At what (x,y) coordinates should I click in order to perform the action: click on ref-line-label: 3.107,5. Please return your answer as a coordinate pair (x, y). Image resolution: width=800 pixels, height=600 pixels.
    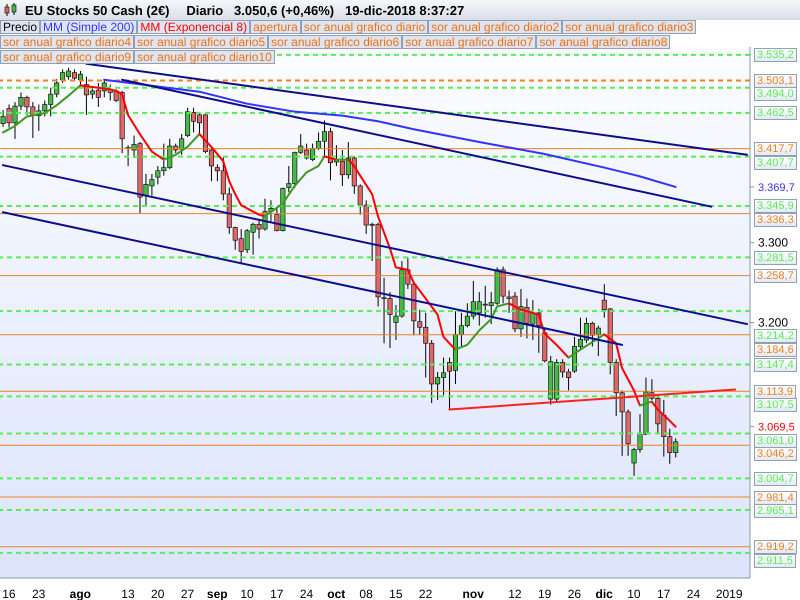
    Looking at the image, I should click on (775, 405).